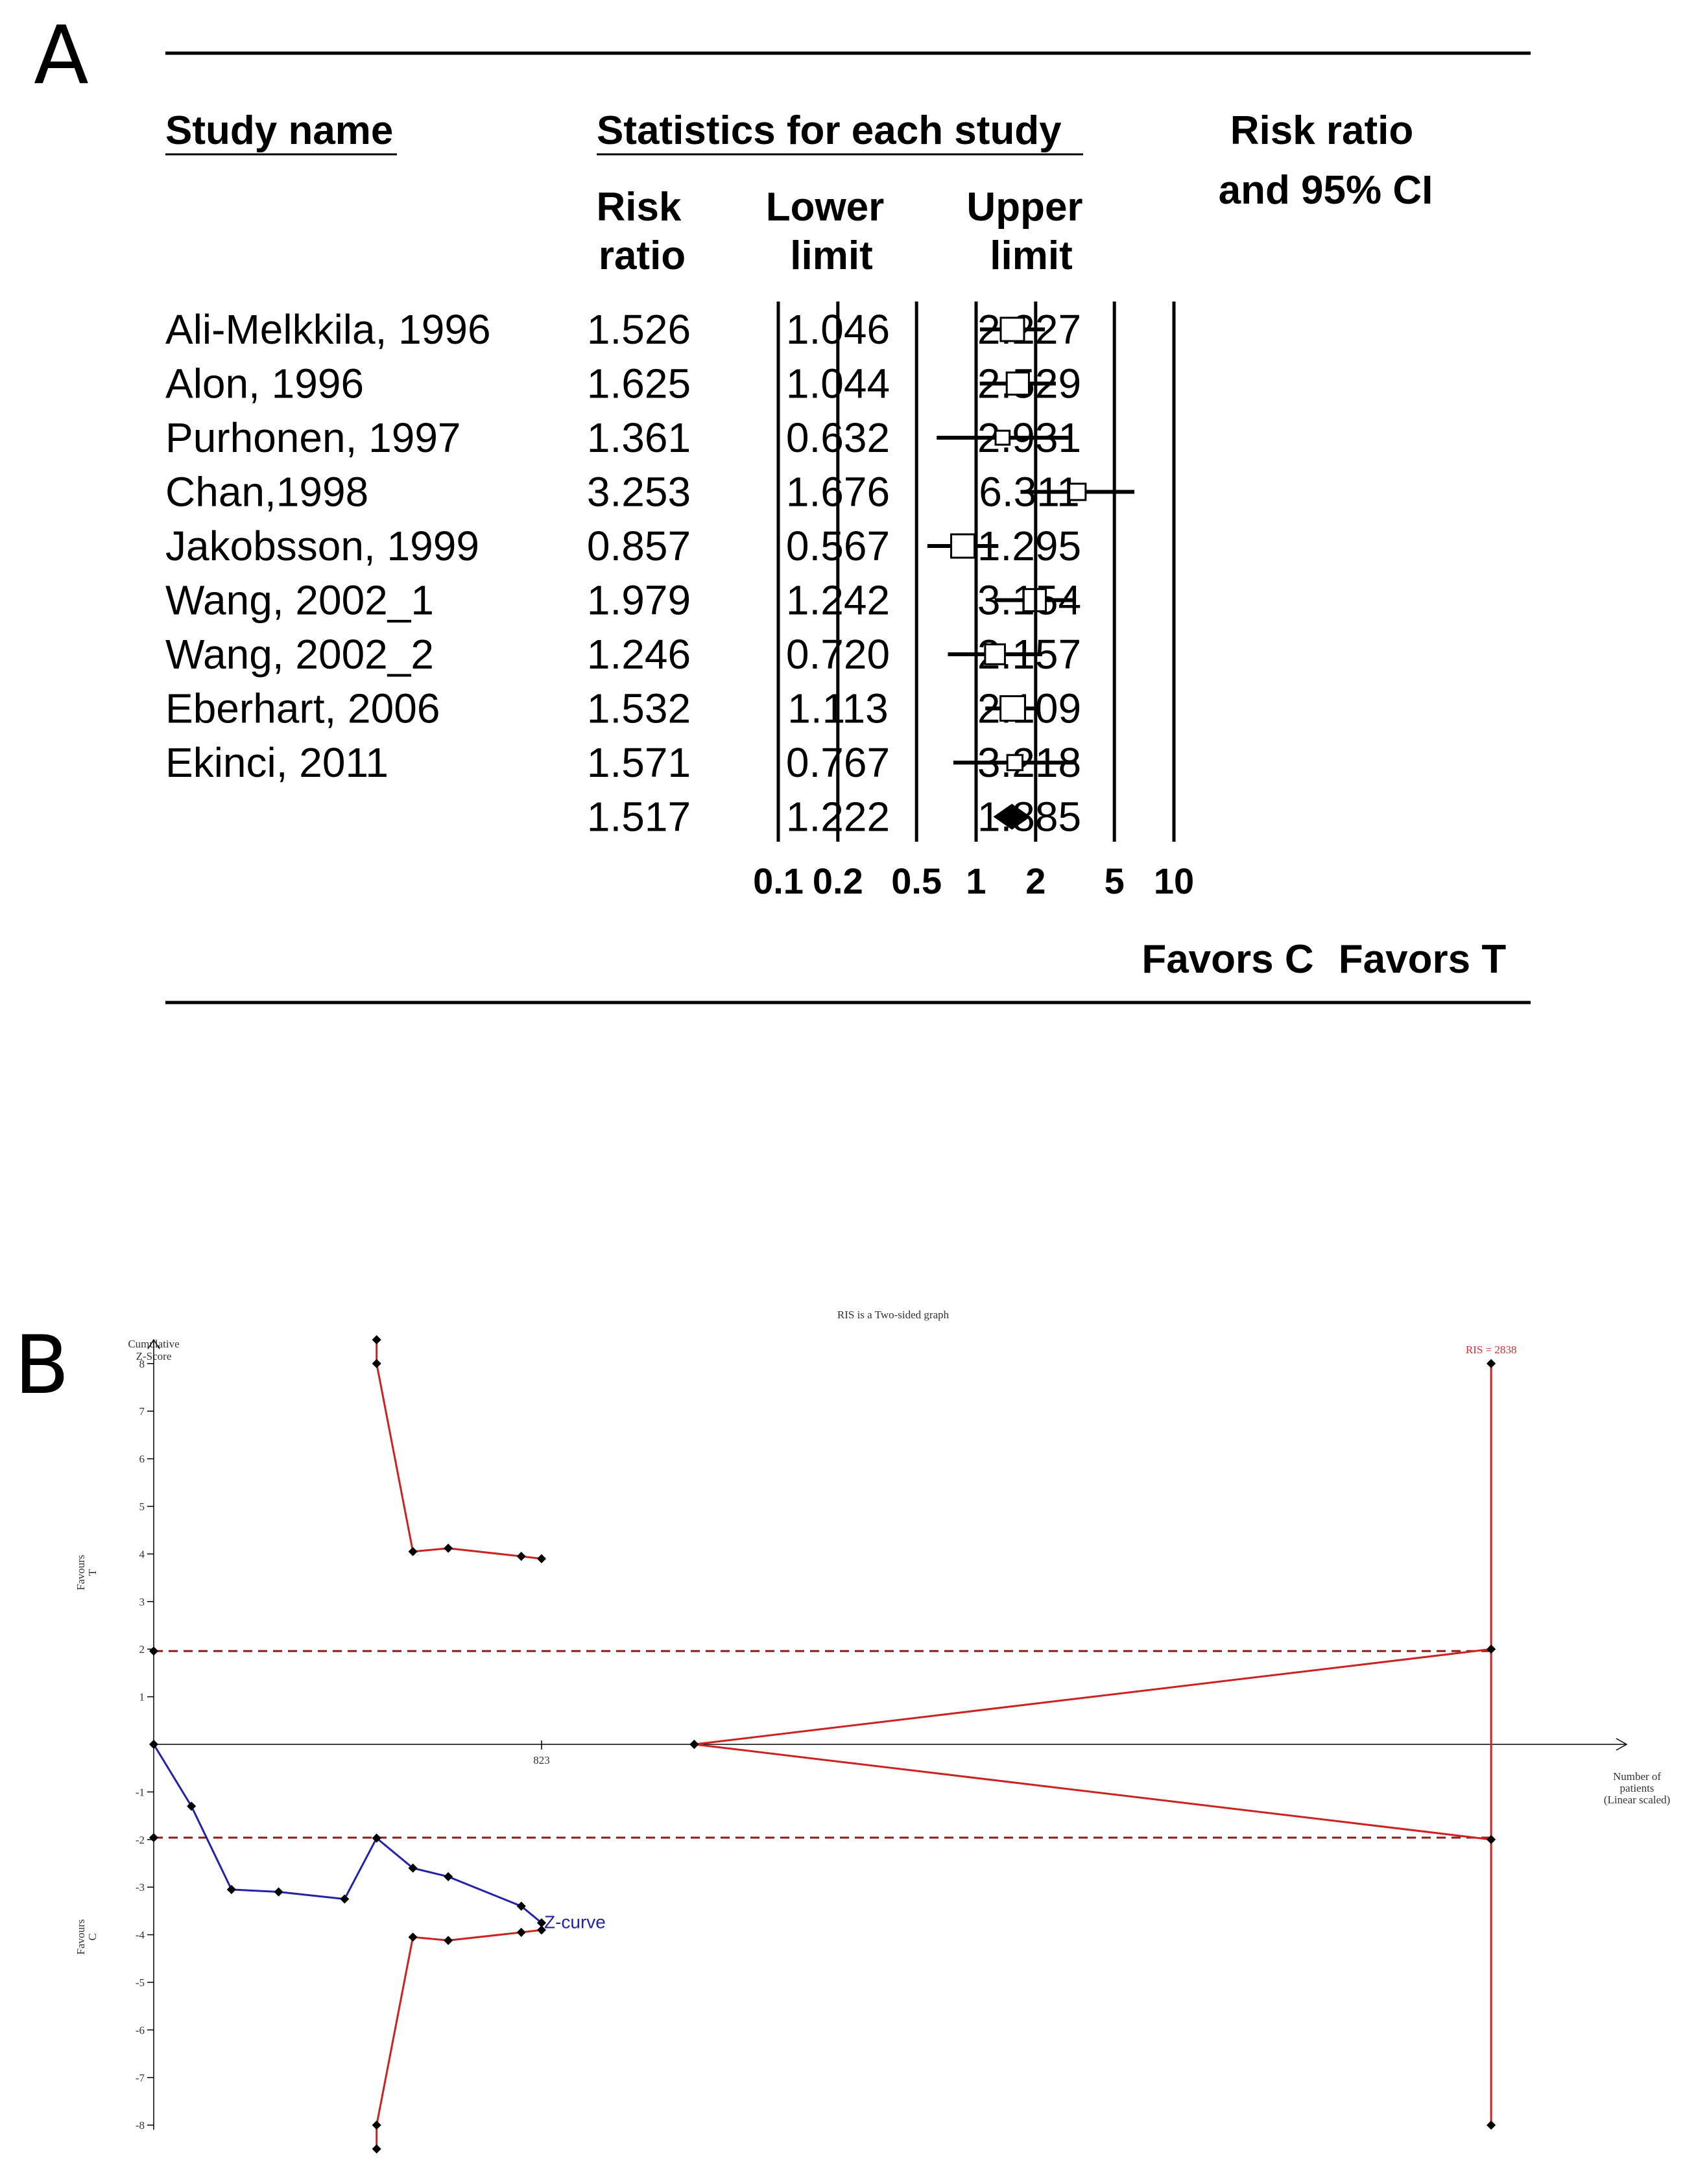 This screenshot has width=1685, height=2184. What do you see at coordinates (639, 817) in the screenshot?
I see `summary-rr: 1.517` at bounding box center [639, 817].